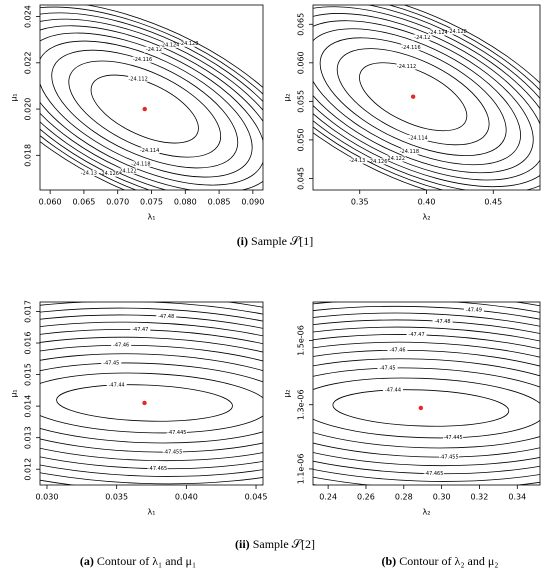  I want to click on x-tick-label: 0.30, so click(442, 497).